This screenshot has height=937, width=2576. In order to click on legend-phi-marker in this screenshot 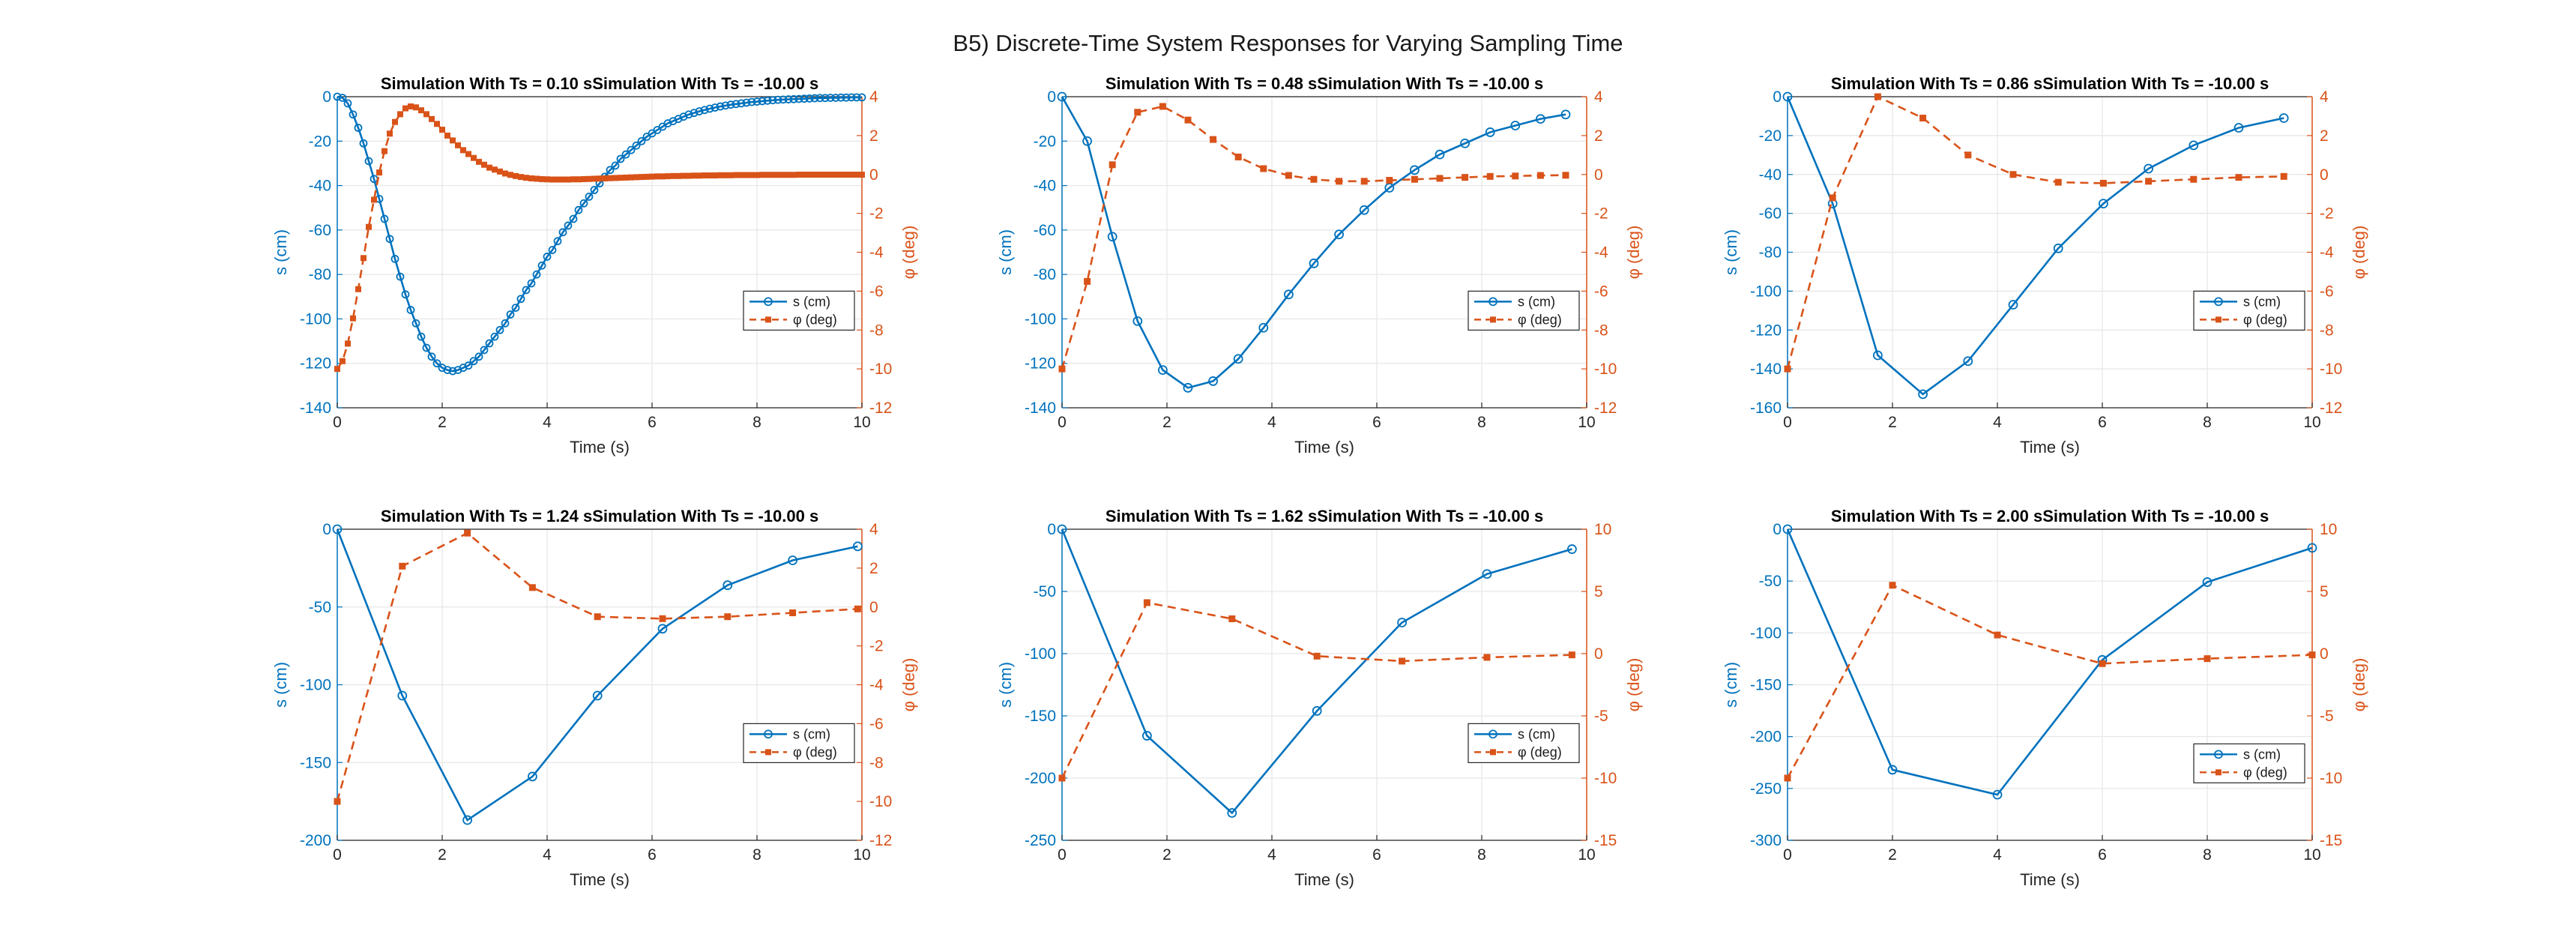, I will do `click(1493, 319)`.